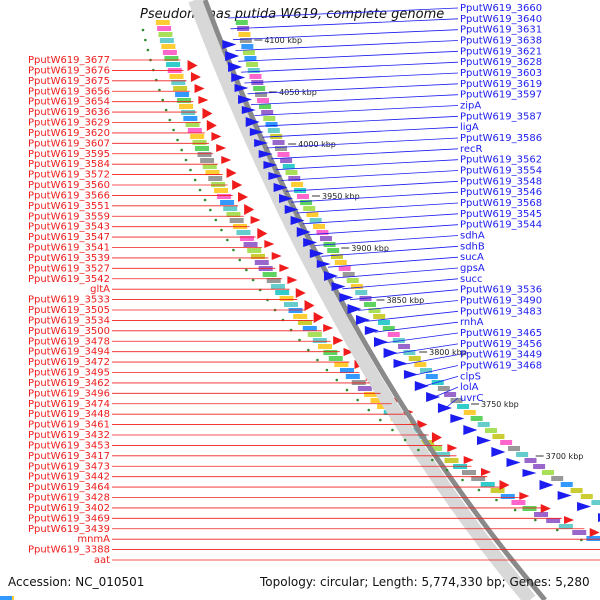 The image size is (600, 600). I want to click on right-gene-label: PputW619_3631, so click(501, 30).